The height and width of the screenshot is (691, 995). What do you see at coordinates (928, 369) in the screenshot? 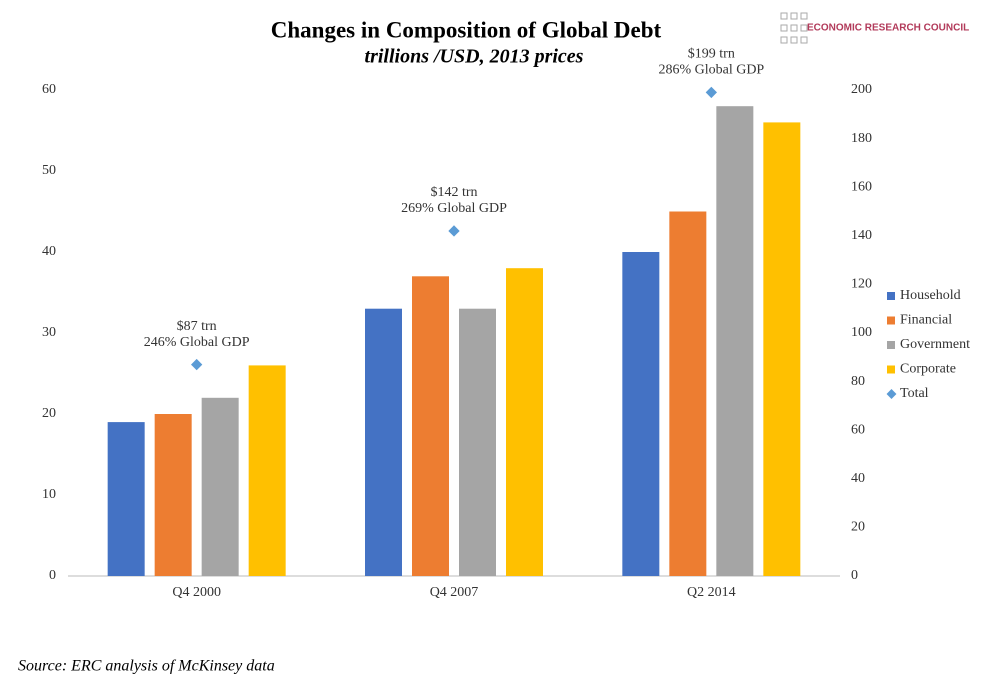
I see `legend-label: Corporate` at bounding box center [928, 369].